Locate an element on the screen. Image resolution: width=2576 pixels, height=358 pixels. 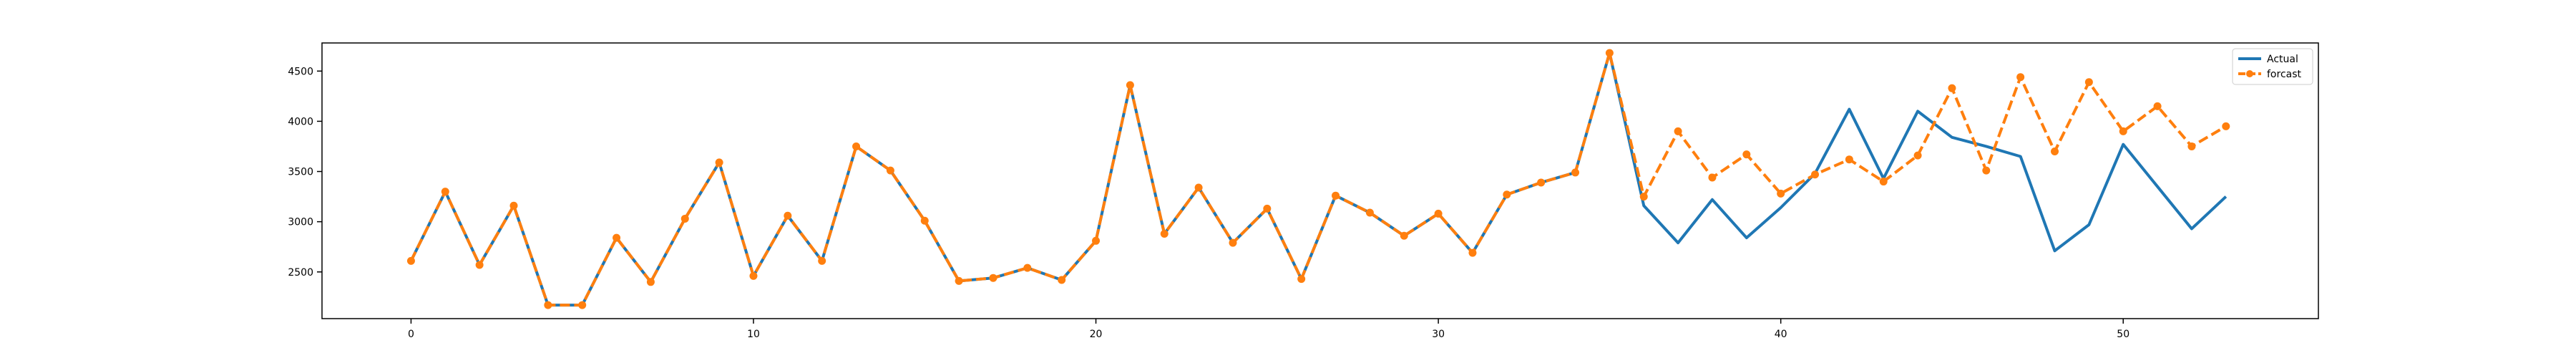
x-tick-label: 40 is located at coordinates (1781, 334).